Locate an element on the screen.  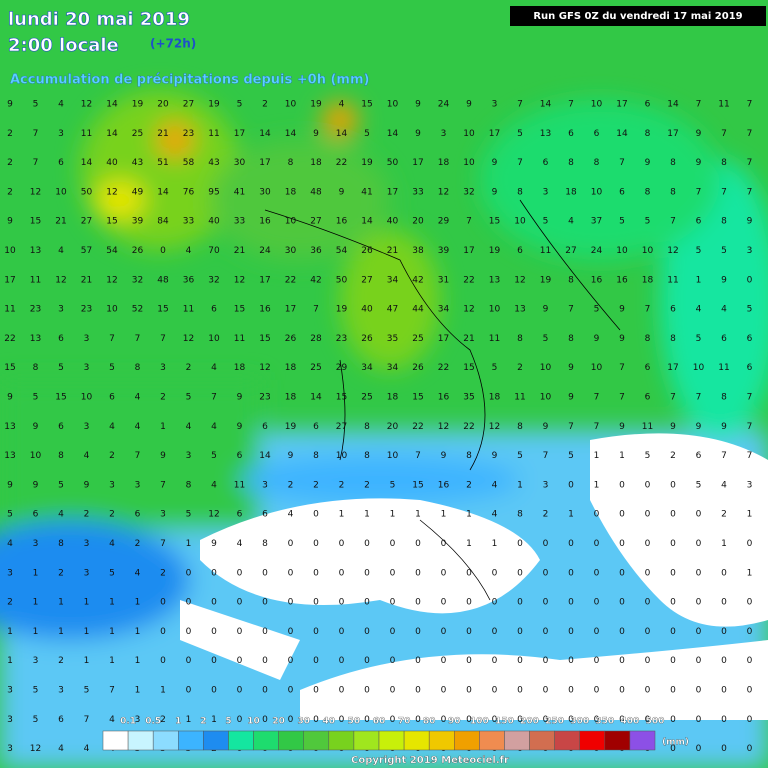
legend-label: 250 is located at coordinates (554, 722).